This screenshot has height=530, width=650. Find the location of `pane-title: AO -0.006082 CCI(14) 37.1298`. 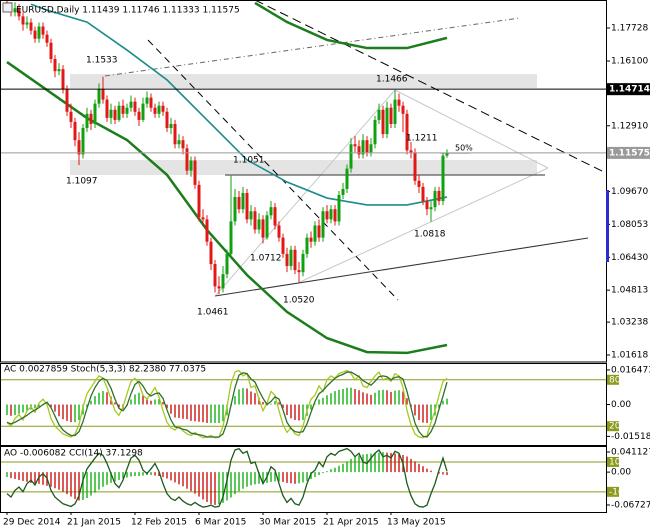

pane-title: AO -0.006082 CCI(14) 37.1298 is located at coordinates (73, 454).